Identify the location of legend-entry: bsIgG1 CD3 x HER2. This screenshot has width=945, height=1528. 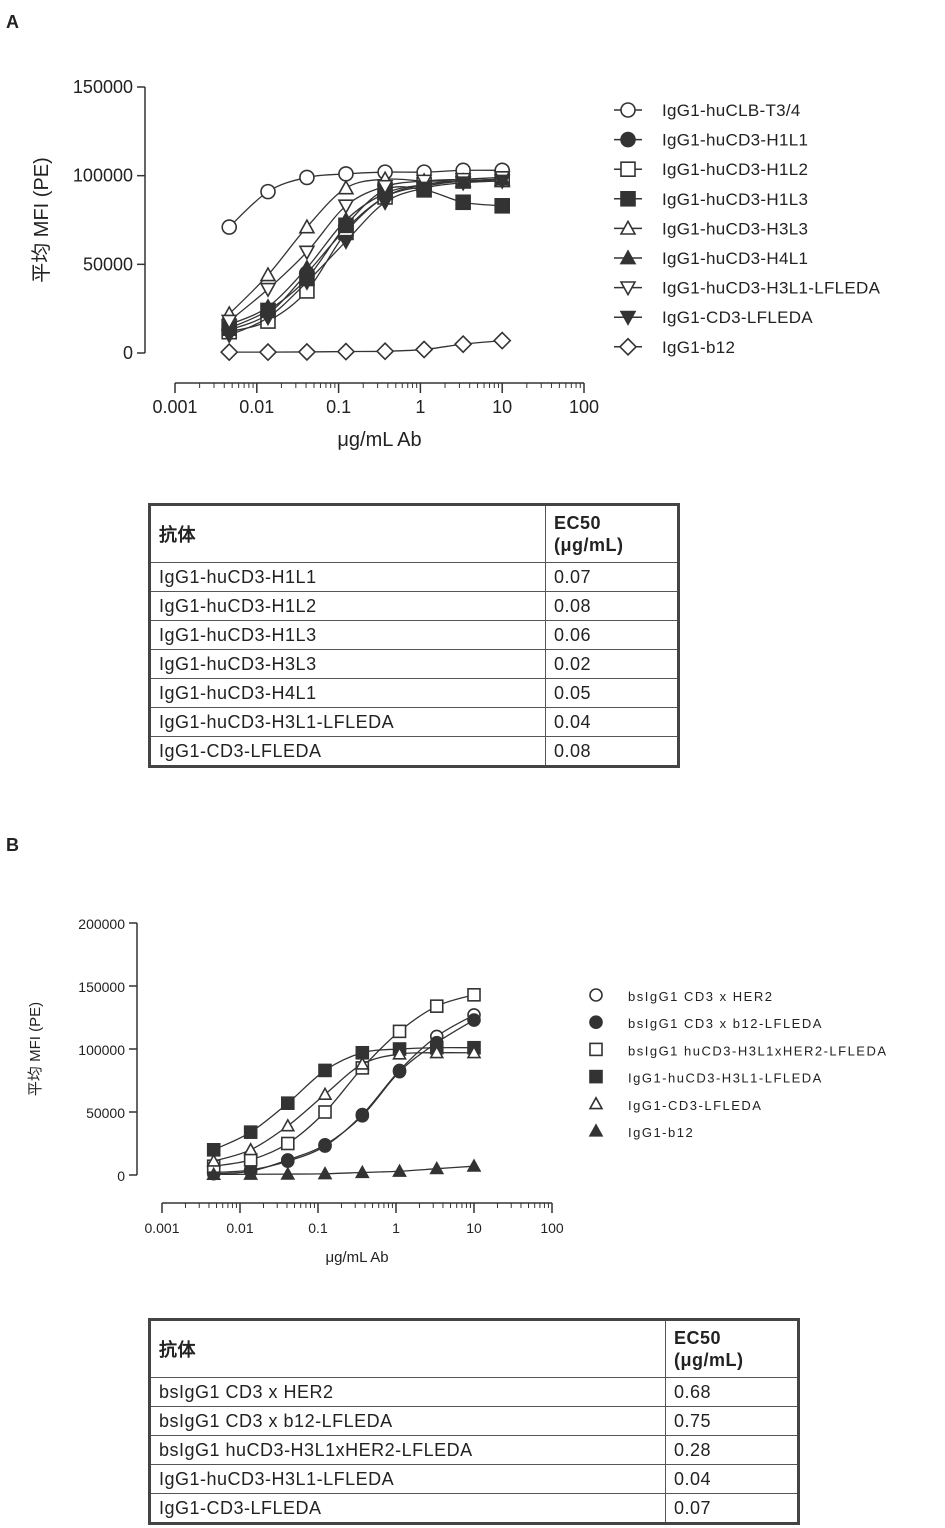
(681, 996).